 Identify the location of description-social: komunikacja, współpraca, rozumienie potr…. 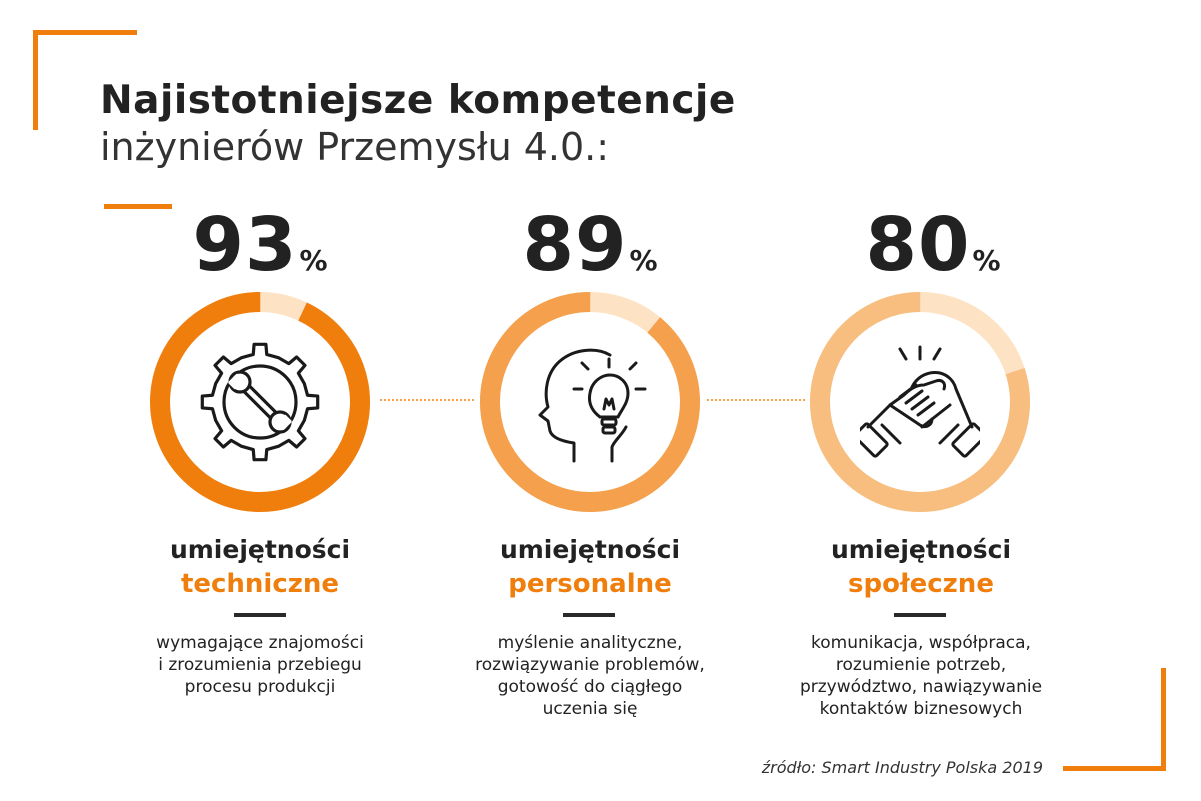
(921, 676).